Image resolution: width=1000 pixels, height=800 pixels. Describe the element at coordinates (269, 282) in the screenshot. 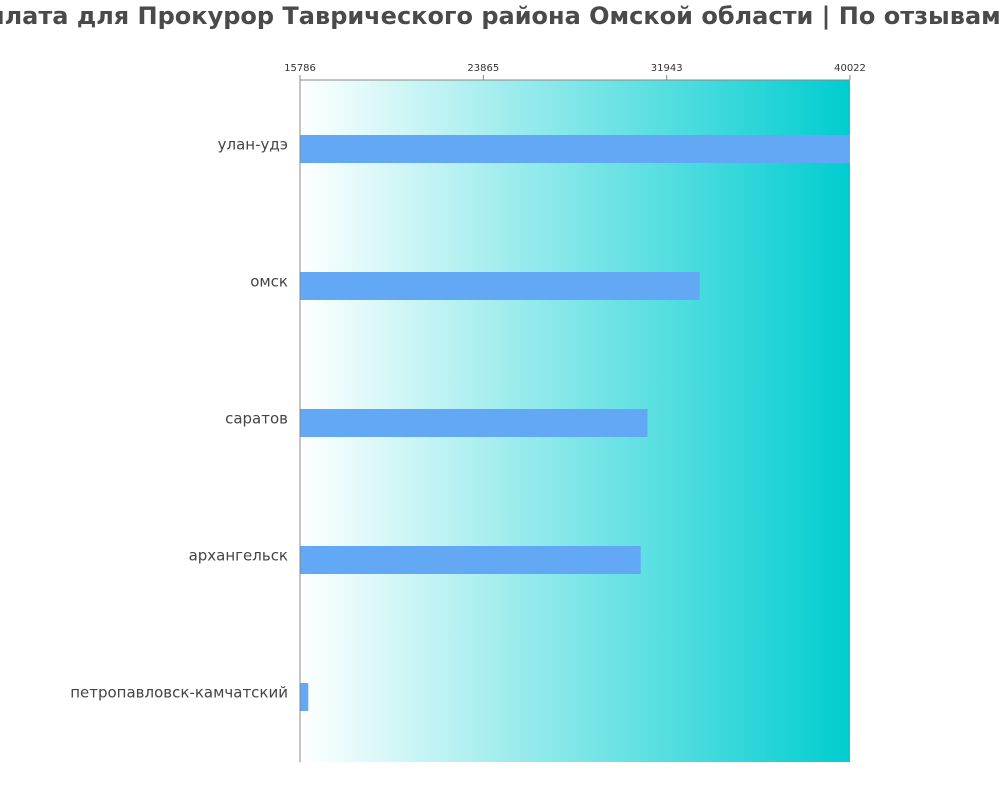

I see `category-label-1: омск` at that location.